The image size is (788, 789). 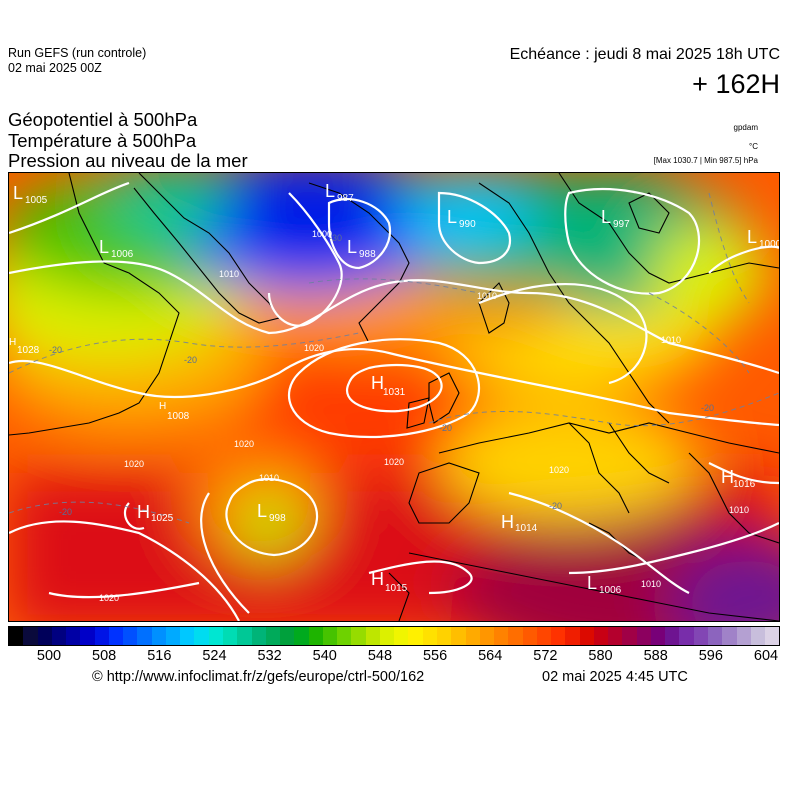 What do you see at coordinates (214, 656) in the screenshot?
I see `colorbar-tick-label: 524` at bounding box center [214, 656].